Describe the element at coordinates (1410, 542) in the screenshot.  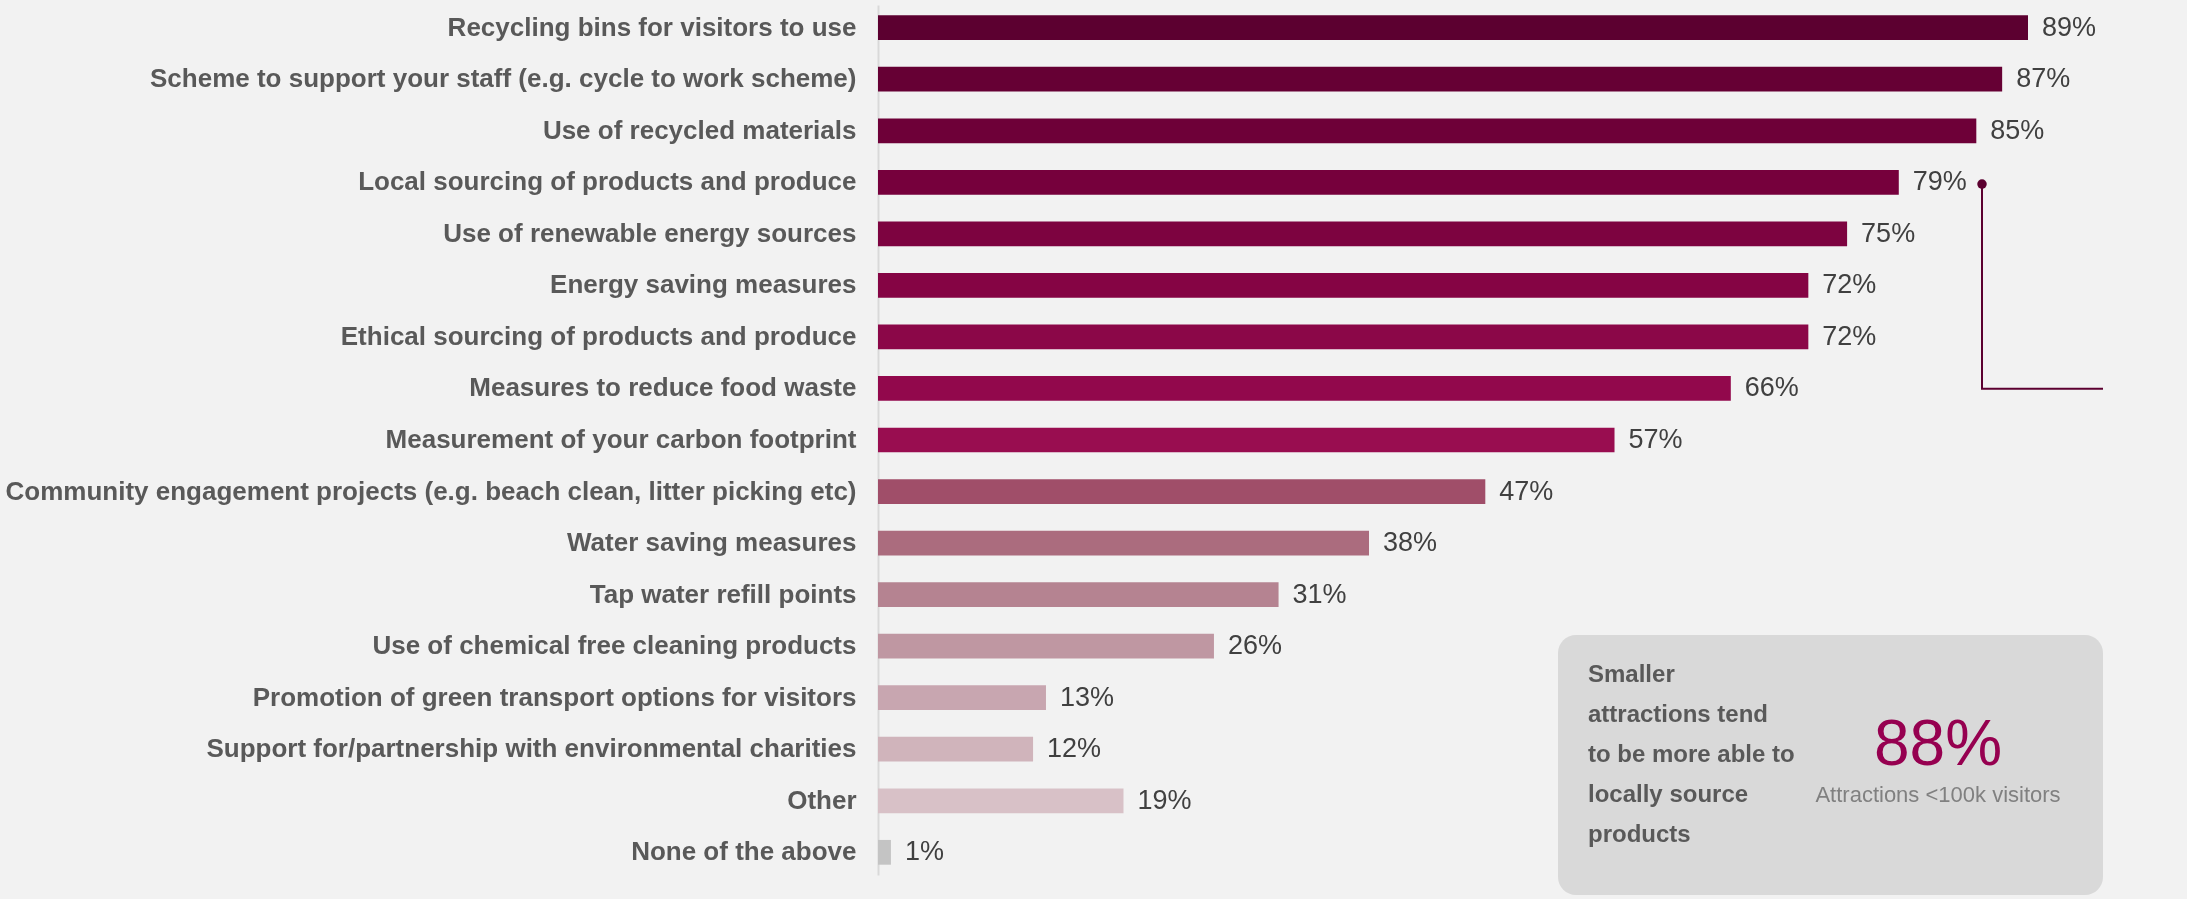
I see `data-label: 38%` at that location.